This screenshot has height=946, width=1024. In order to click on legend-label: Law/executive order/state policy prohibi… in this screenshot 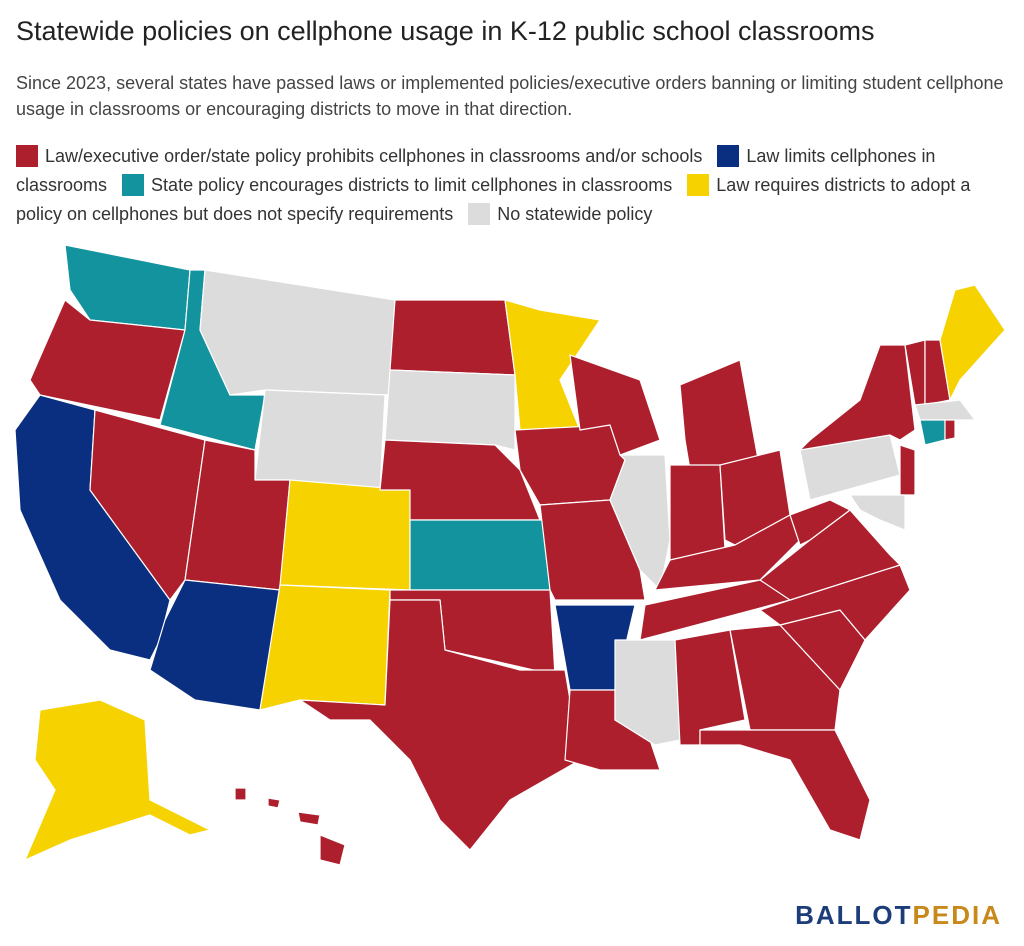, I will do `click(374, 156)`.